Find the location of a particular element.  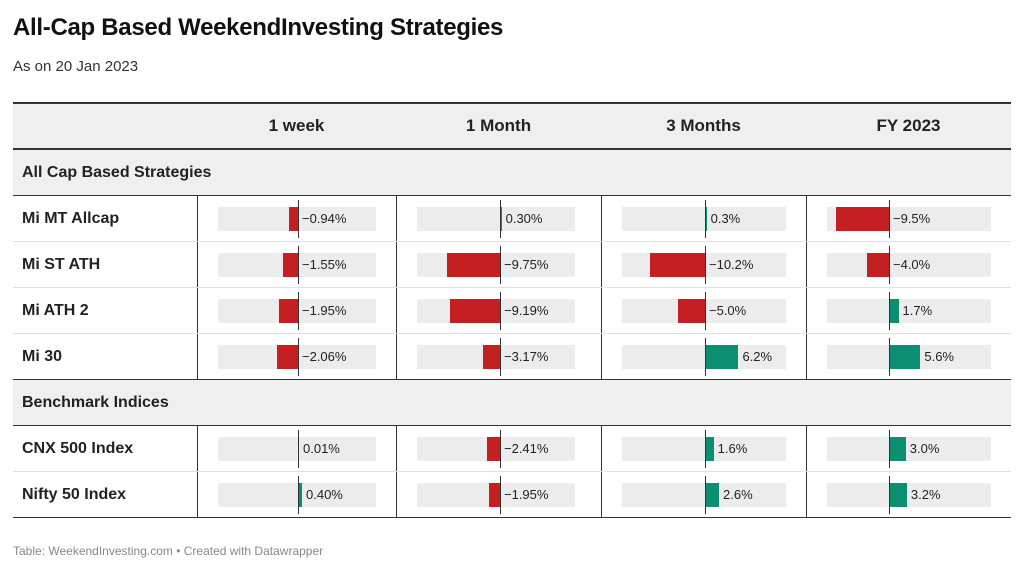

value-cell: −2.06% is located at coordinates (296, 356).